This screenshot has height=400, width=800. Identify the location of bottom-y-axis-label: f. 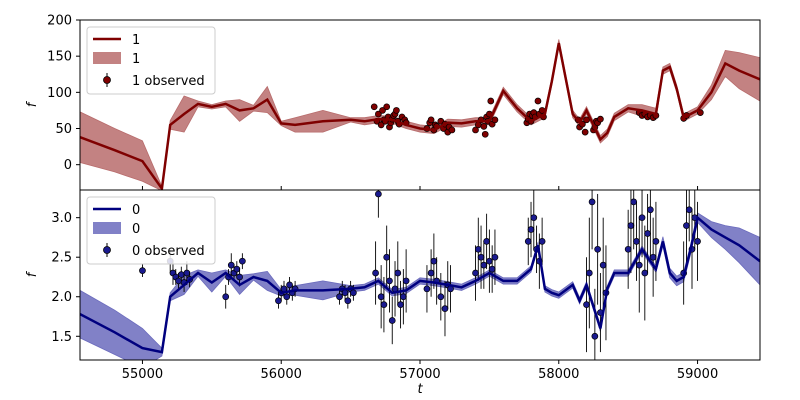
(32, 273).